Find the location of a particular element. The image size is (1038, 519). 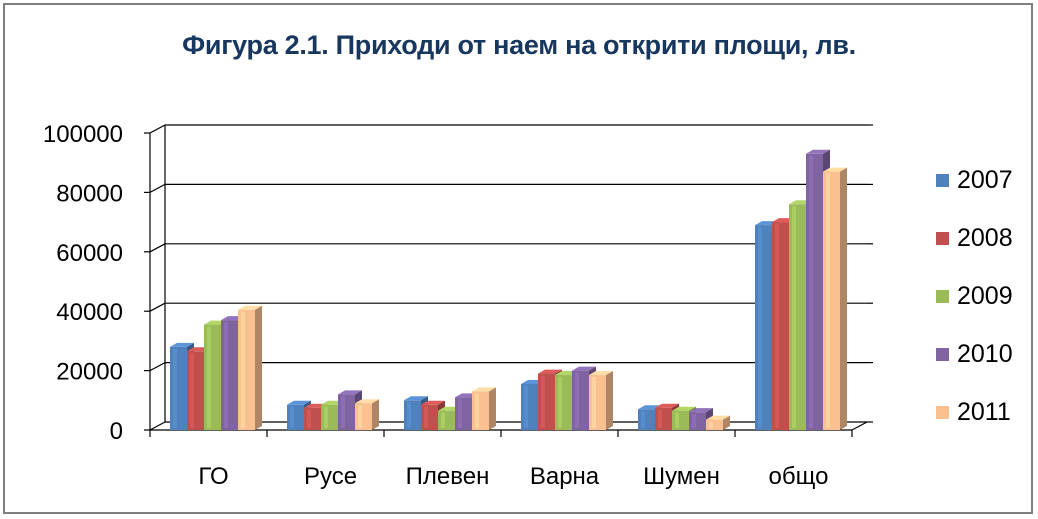

x-tick-label: Русе is located at coordinates (330, 476).